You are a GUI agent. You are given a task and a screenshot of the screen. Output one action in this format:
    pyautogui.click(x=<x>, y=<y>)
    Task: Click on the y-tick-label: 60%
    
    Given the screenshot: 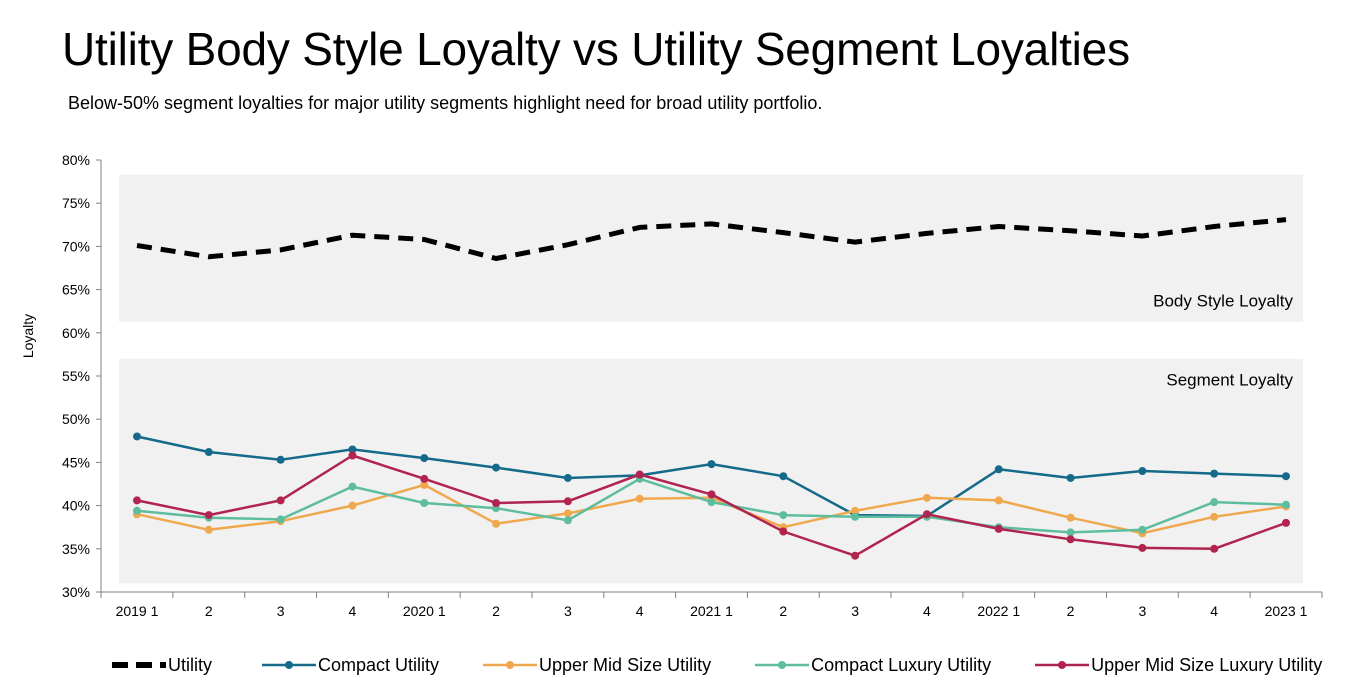 What is the action you would take?
    pyautogui.click(x=76, y=333)
    